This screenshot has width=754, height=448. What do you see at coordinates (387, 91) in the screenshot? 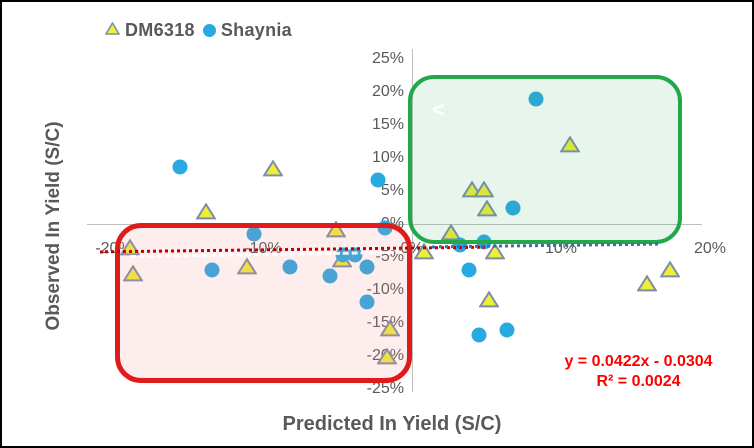
I see `y-tick-label: 20%` at bounding box center [387, 91].